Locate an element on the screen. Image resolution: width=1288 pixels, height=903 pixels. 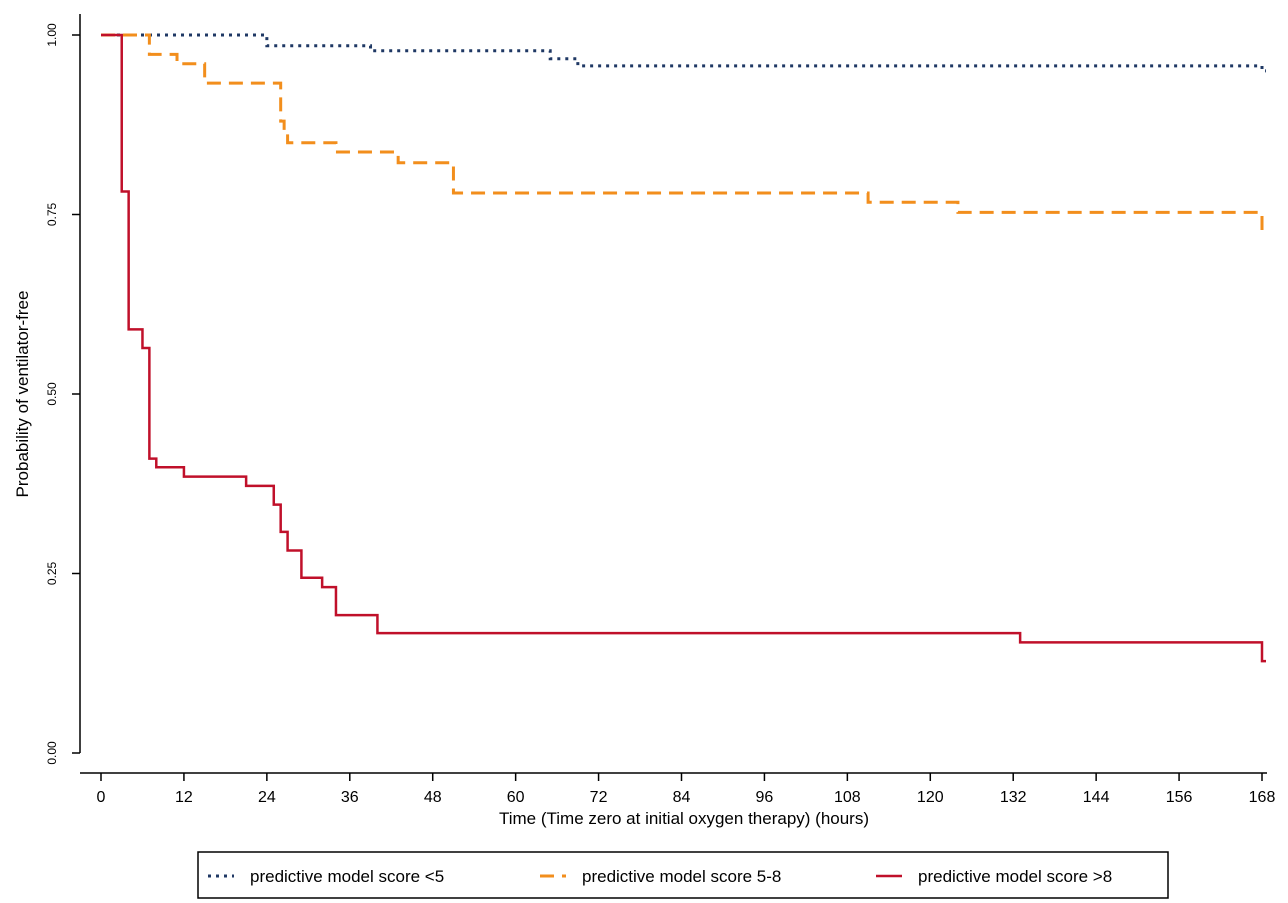
legend-box is located at coordinates (683, 875).